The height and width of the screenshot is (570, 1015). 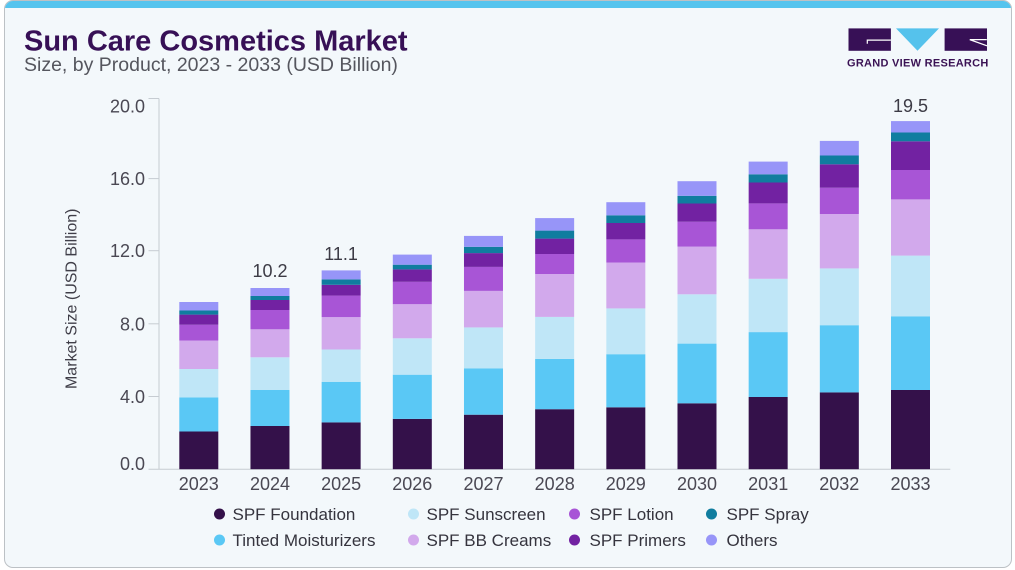 What do you see at coordinates (132, 324) in the screenshot?
I see `svg-text: 8.0` at bounding box center [132, 324].